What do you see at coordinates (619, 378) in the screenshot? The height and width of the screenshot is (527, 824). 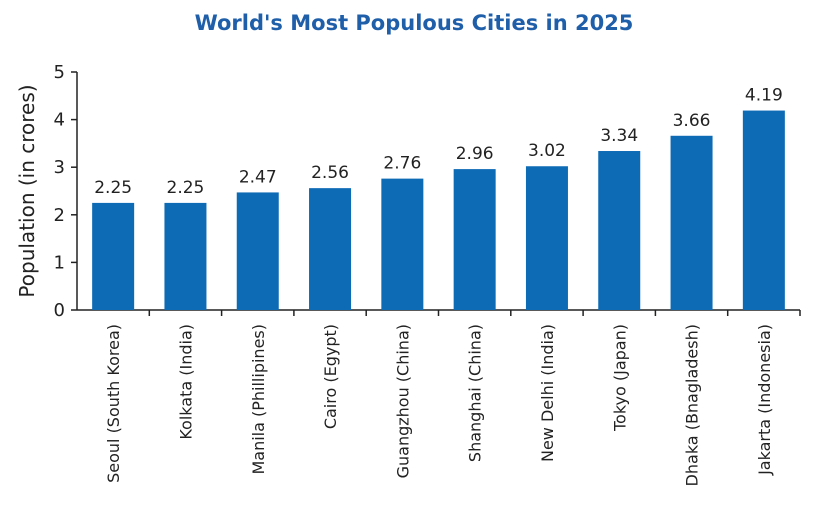 I see `category-label: Tokyo (Japan)` at bounding box center [619, 378].